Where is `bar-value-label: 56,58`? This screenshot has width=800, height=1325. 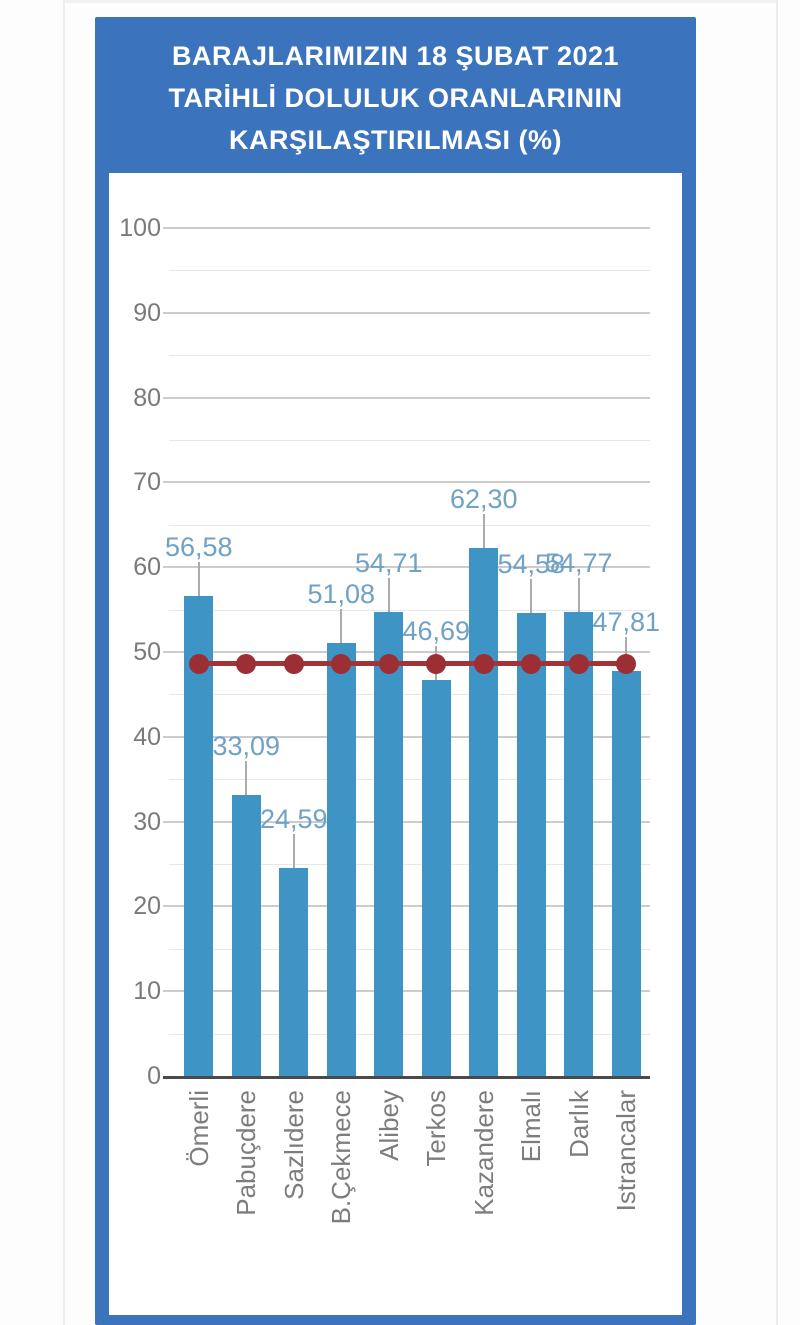
bar-value-label: 56,58 is located at coordinates (199, 547).